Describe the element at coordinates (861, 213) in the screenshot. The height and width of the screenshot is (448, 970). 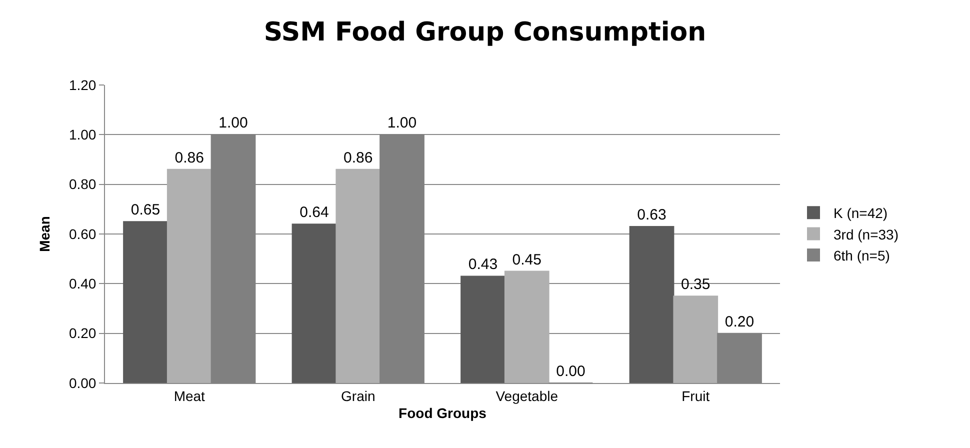
I see `legend-label: K (n=42)` at that location.